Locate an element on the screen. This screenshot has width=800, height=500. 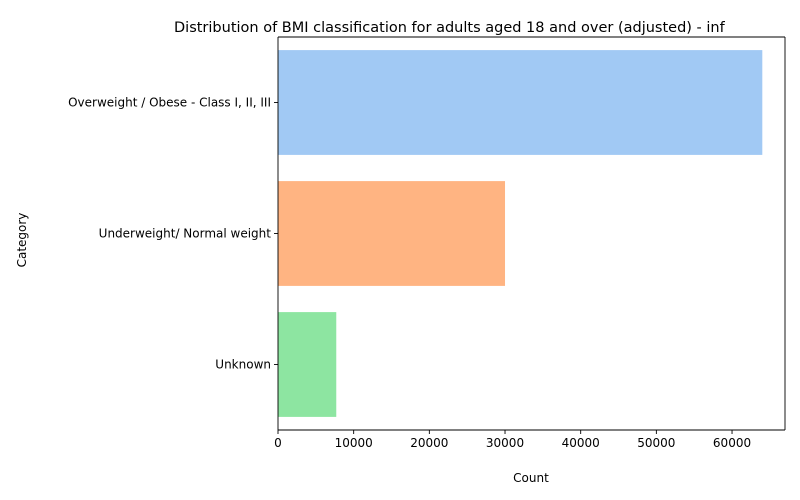
x-tick-label: 40000 is located at coordinates (581, 443).